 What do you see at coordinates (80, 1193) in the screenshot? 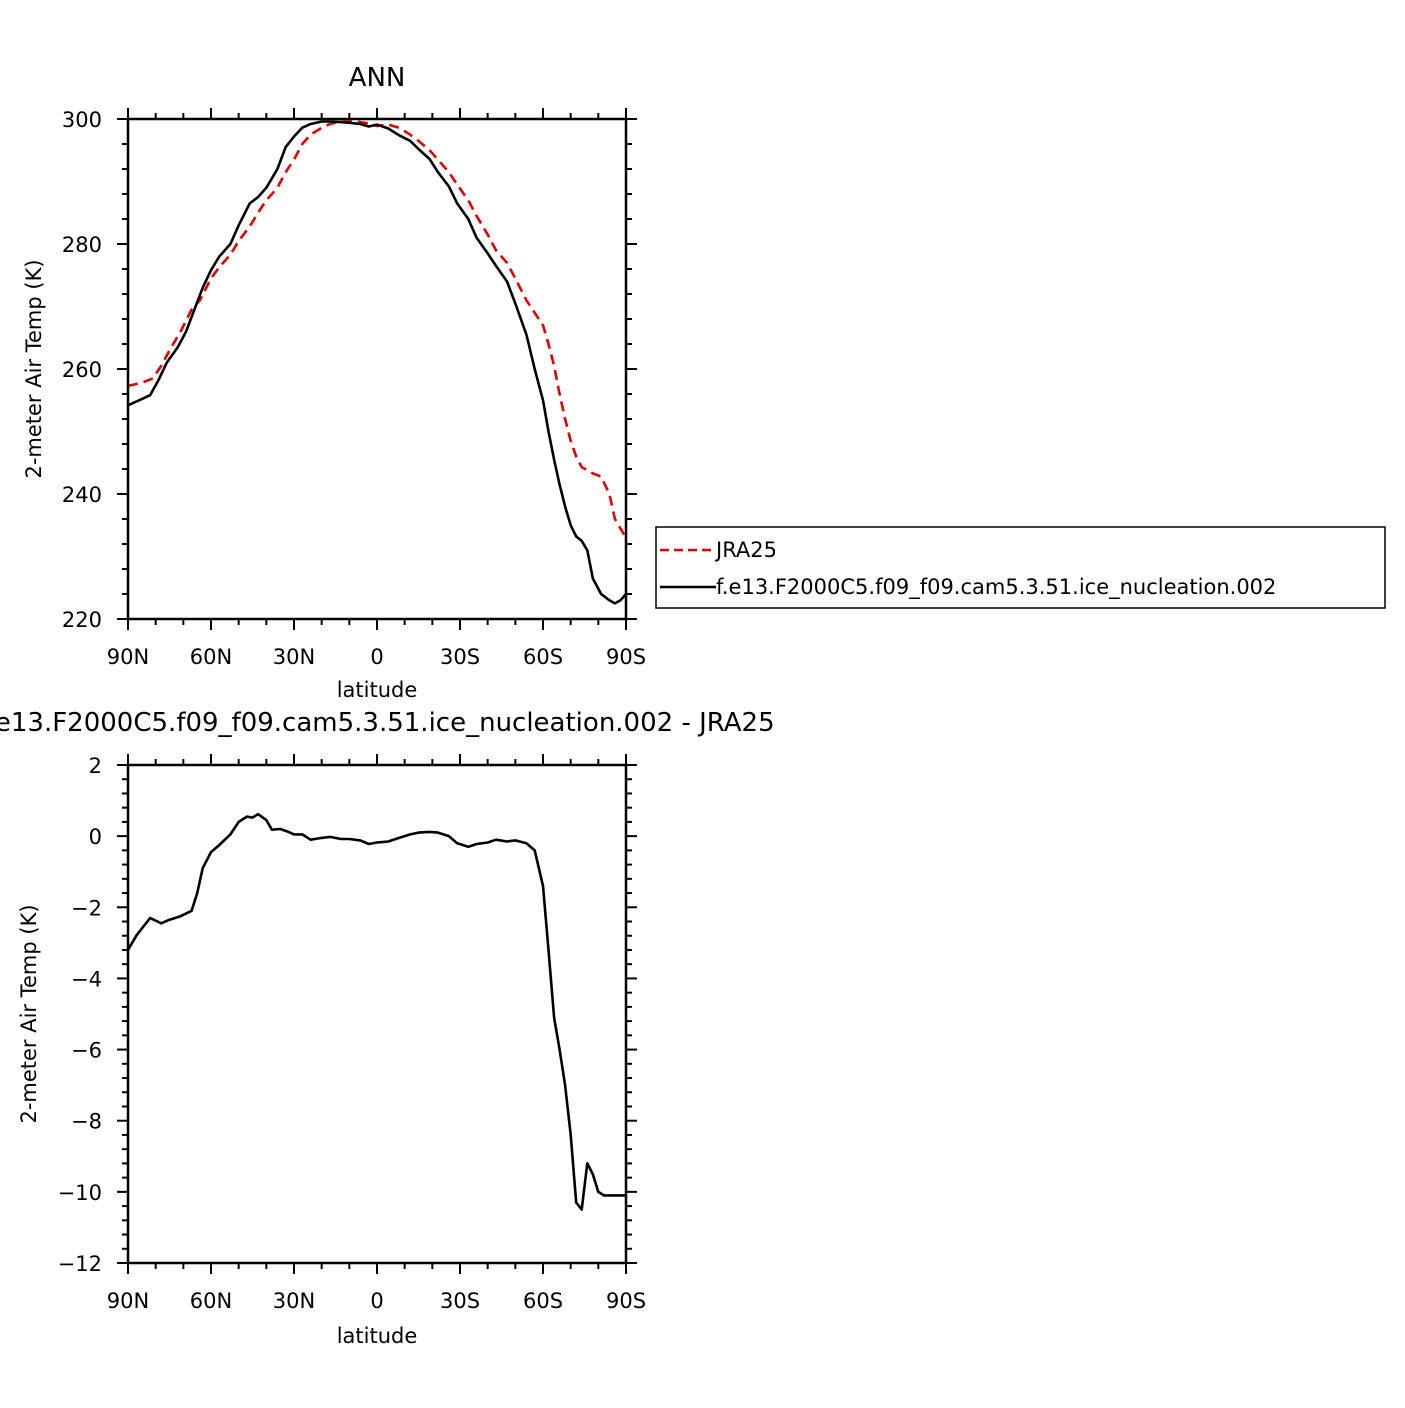
I see `y-tick-label: −10` at bounding box center [80, 1193].